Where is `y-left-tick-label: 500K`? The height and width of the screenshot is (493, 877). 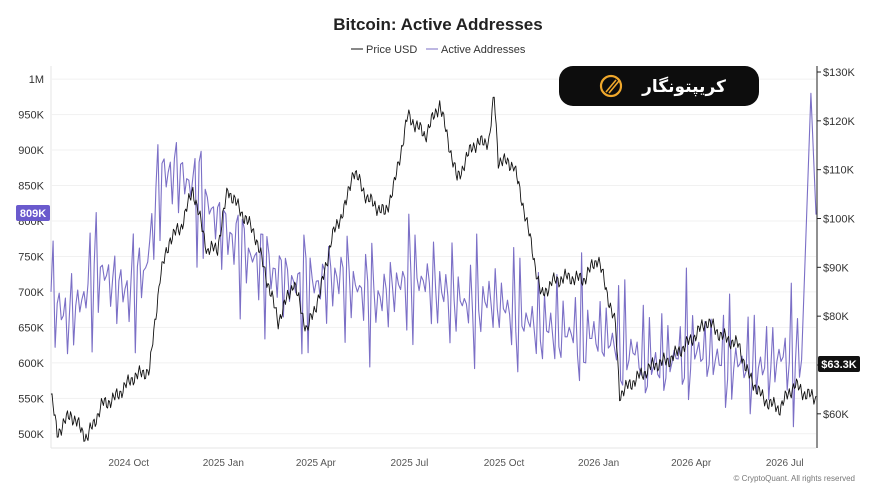 y-left-tick-label: 500K is located at coordinates (31, 435).